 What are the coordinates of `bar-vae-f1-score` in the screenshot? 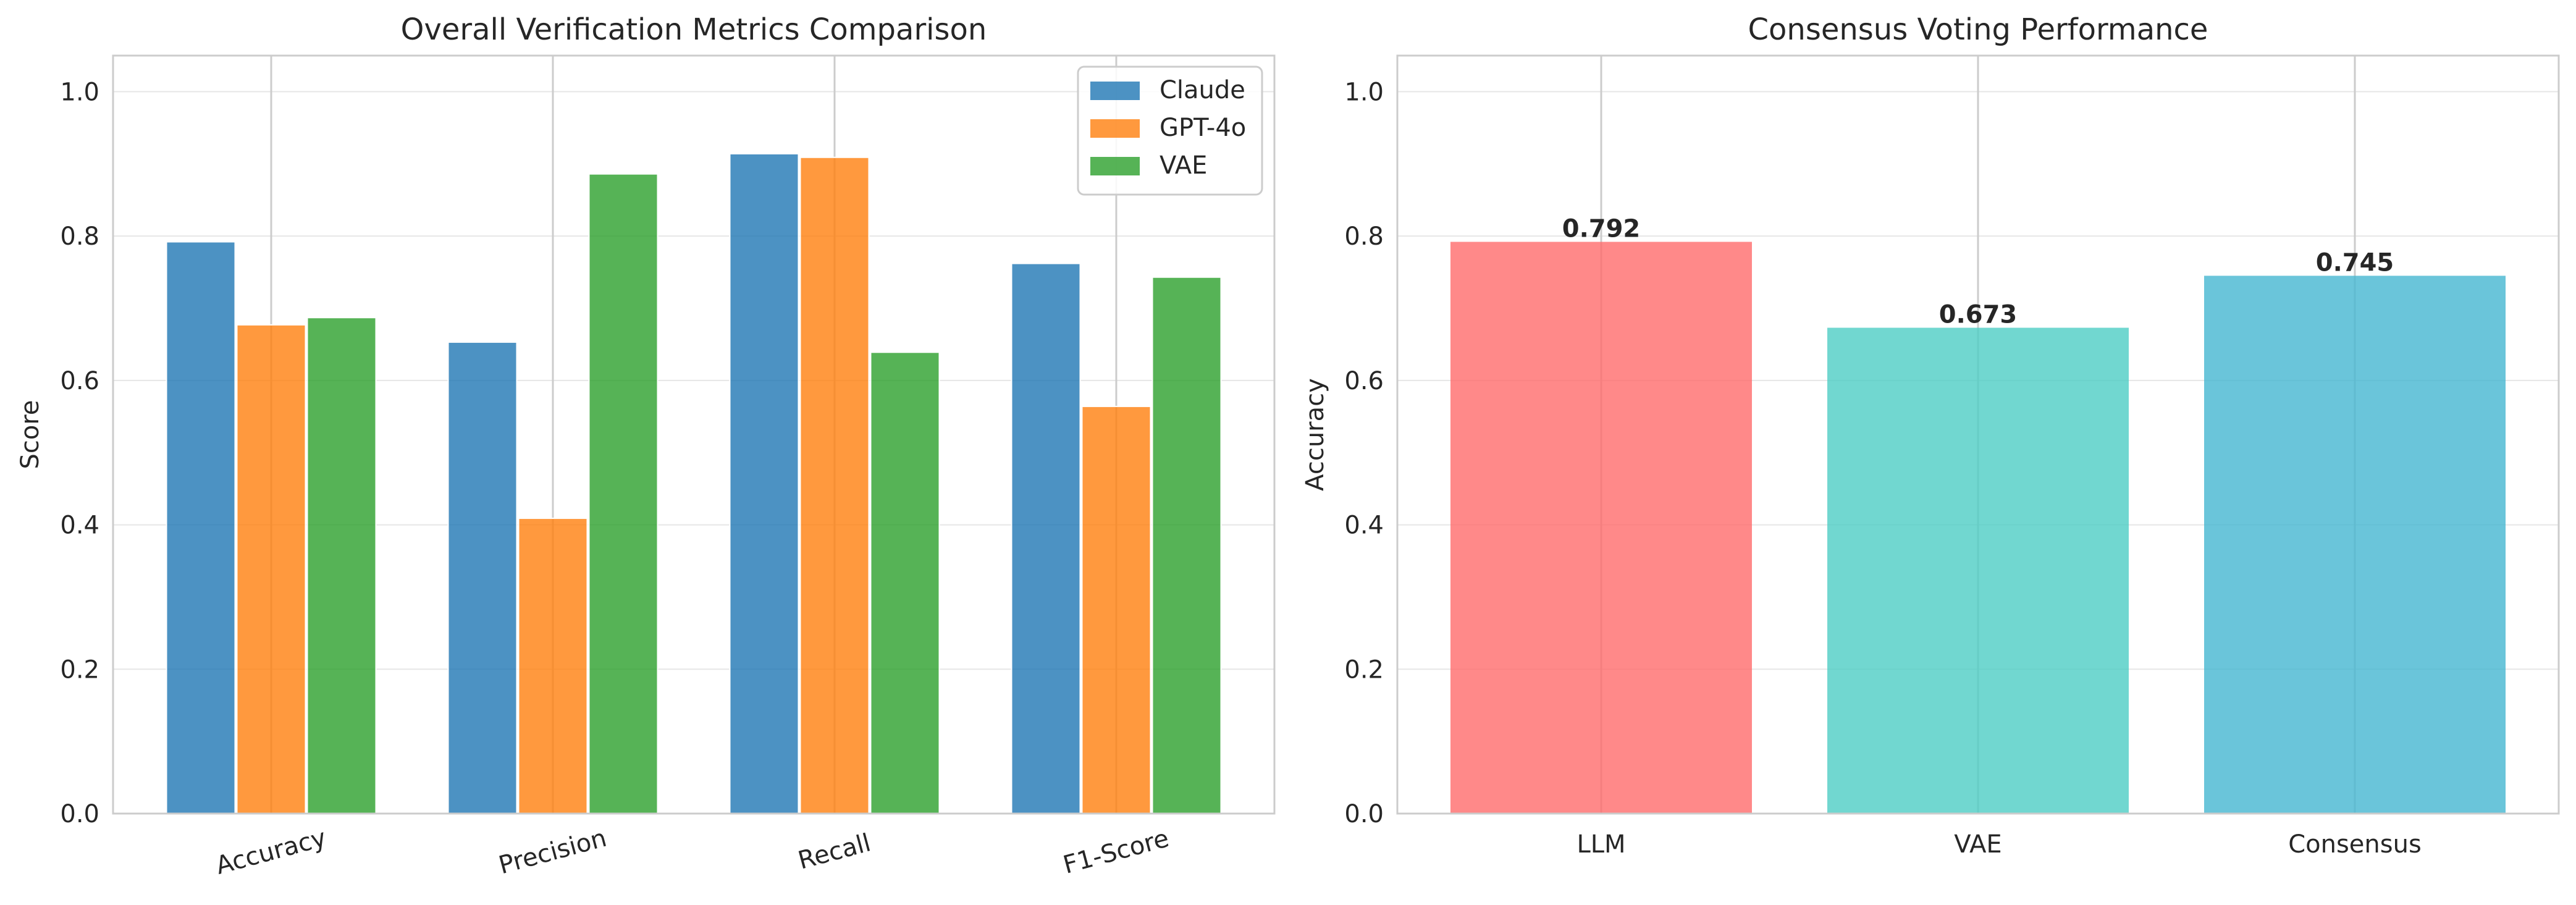 It's located at (1186, 545).